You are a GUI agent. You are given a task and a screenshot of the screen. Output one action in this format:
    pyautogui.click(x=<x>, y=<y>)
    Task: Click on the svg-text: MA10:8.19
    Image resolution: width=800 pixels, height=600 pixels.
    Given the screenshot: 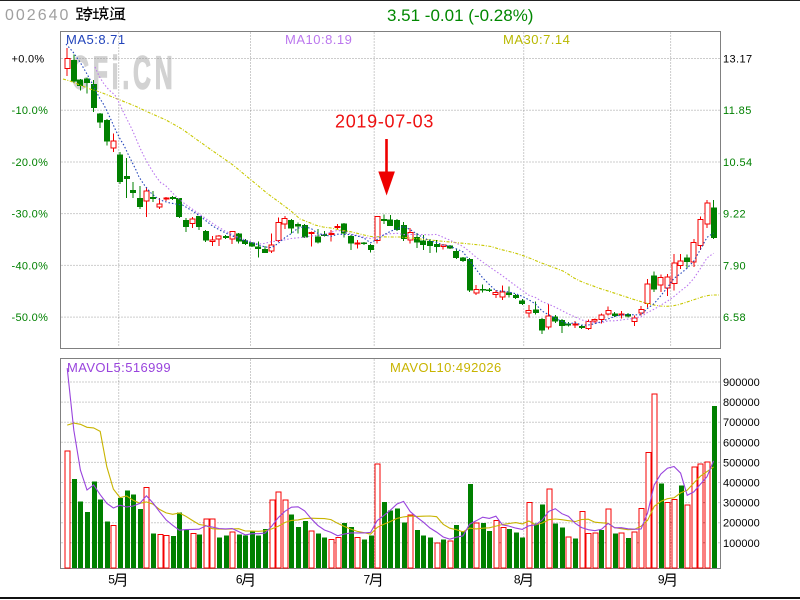 What is the action you would take?
    pyautogui.click(x=318, y=39)
    